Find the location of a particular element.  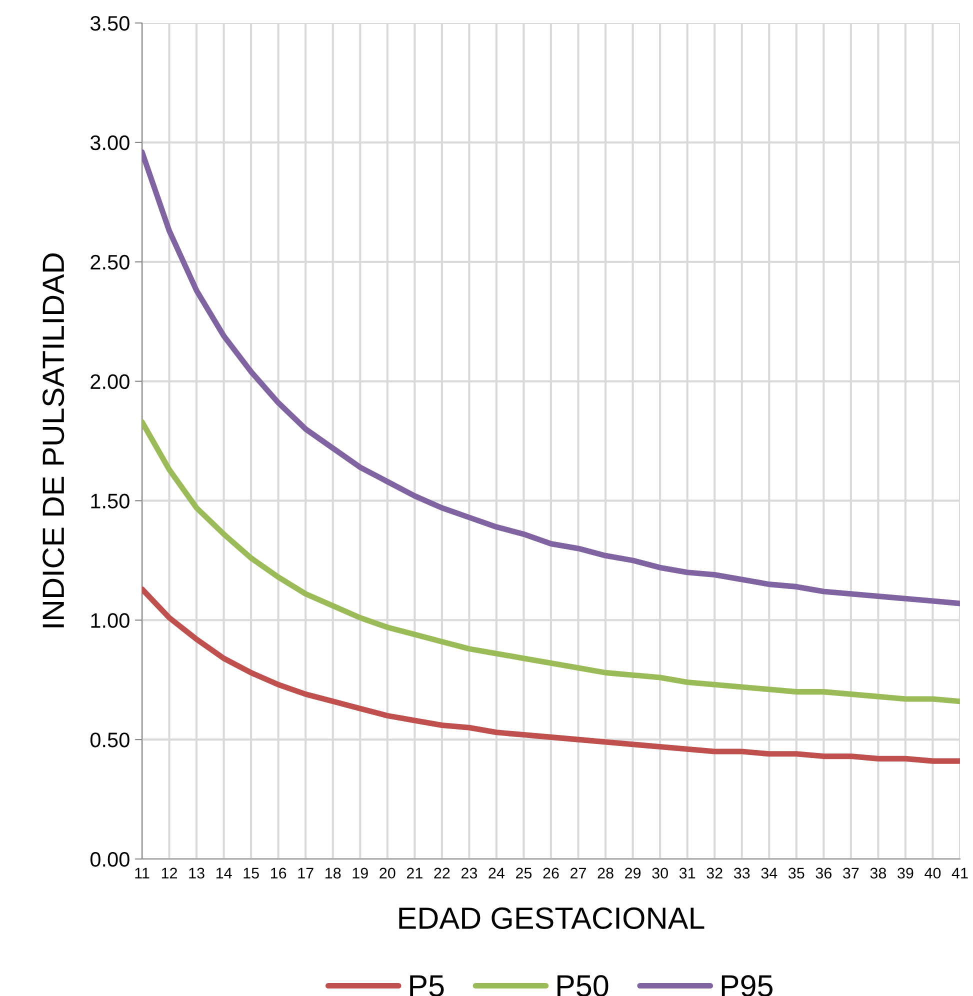

x-tick-label: 30 is located at coordinates (660, 873).